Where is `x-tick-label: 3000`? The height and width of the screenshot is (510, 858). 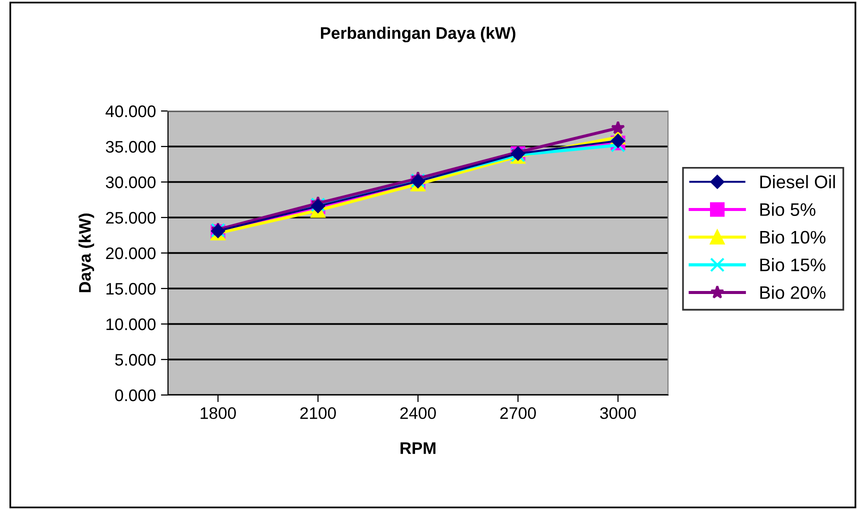
x-tick-label: 3000 is located at coordinates (618, 413).